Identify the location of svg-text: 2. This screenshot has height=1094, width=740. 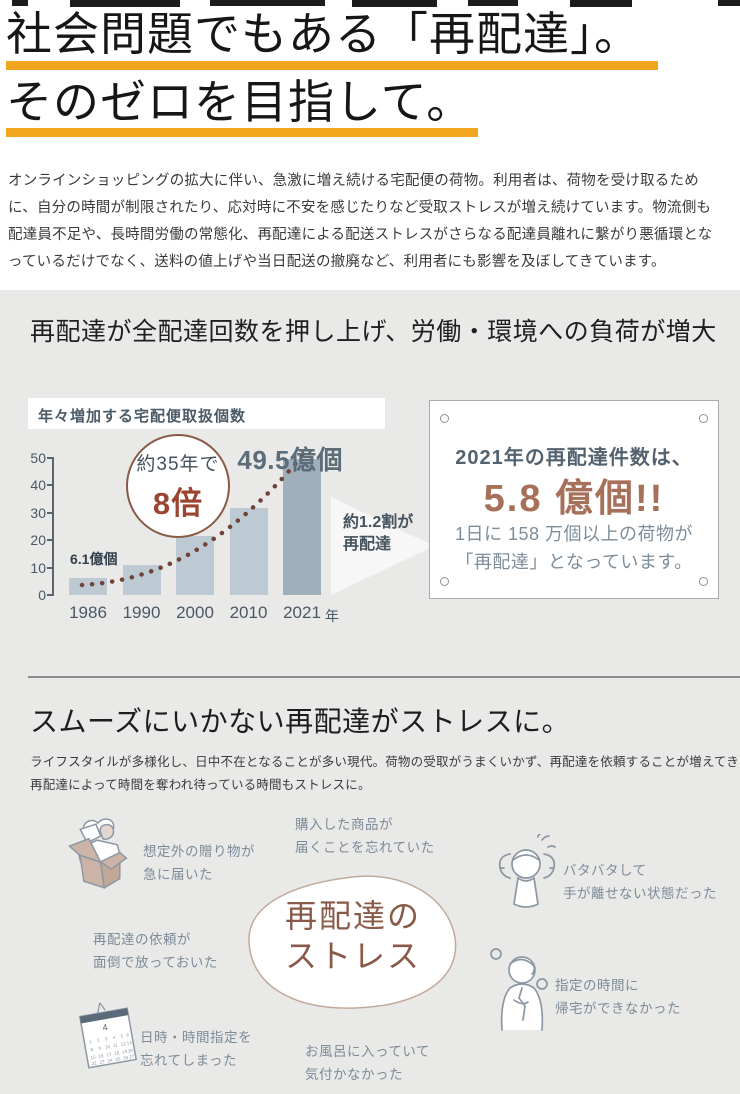
(99, 1039).